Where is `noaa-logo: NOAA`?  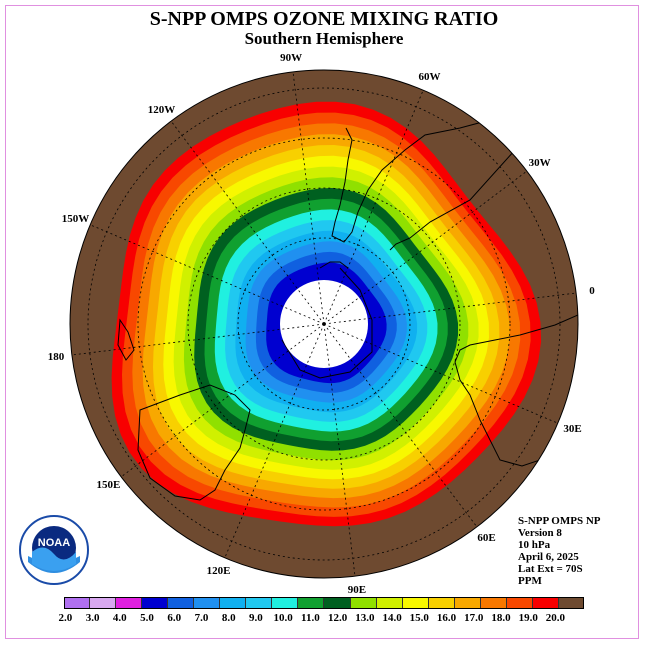 noaa-logo: NOAA is located at coordinates (54, 550).